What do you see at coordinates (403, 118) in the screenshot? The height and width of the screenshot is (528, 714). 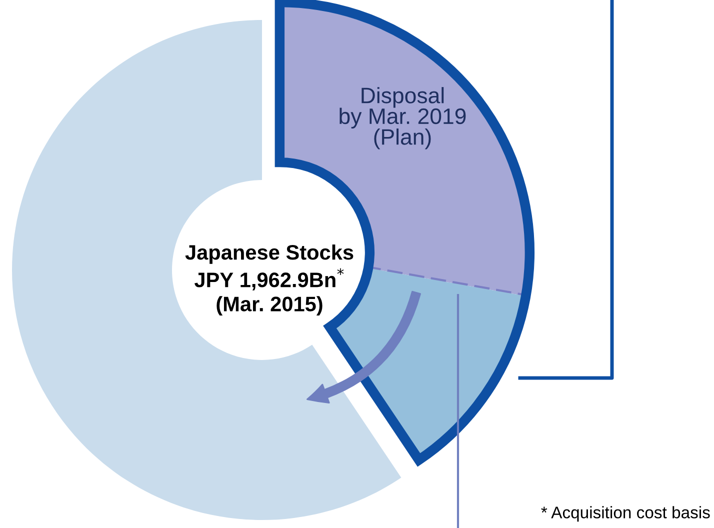 I see `slice-label: Disposal by Mar. 2019 (Plan)` at bounding box center [403, 118].